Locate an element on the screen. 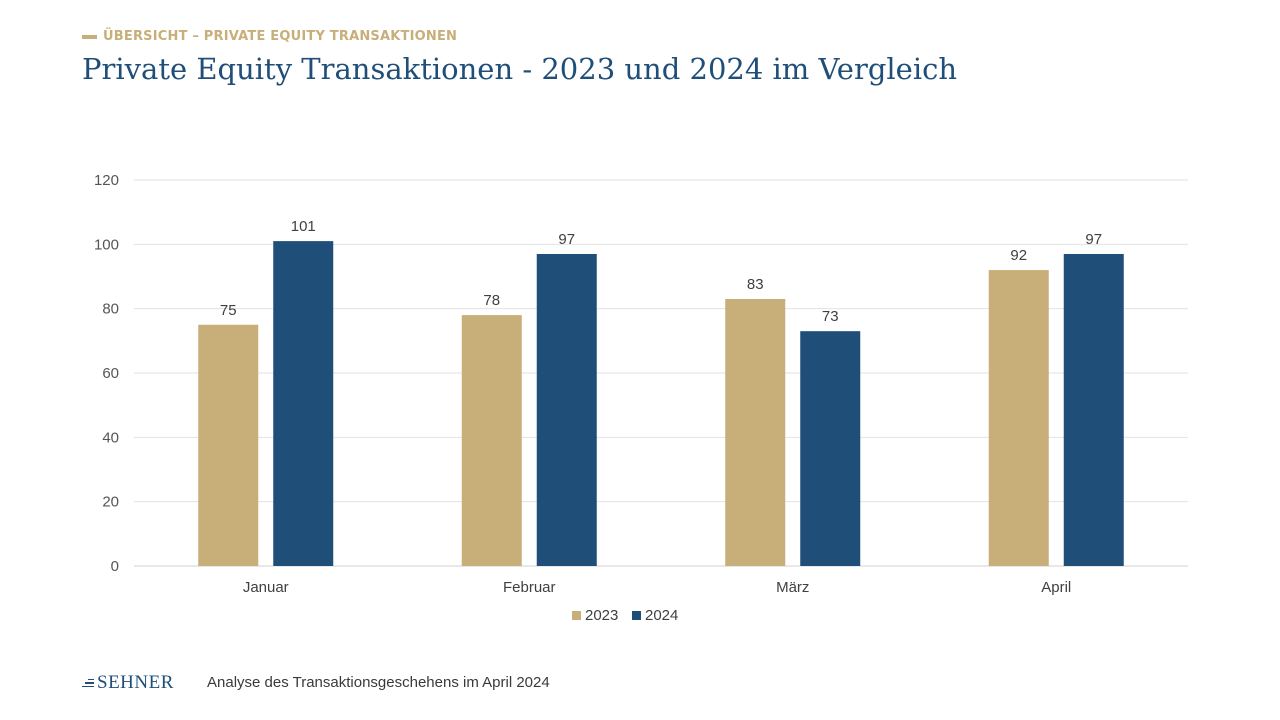 This screenshot has width=1280, height=720. legend-label: 2023 is located at coordinates (601, 615).